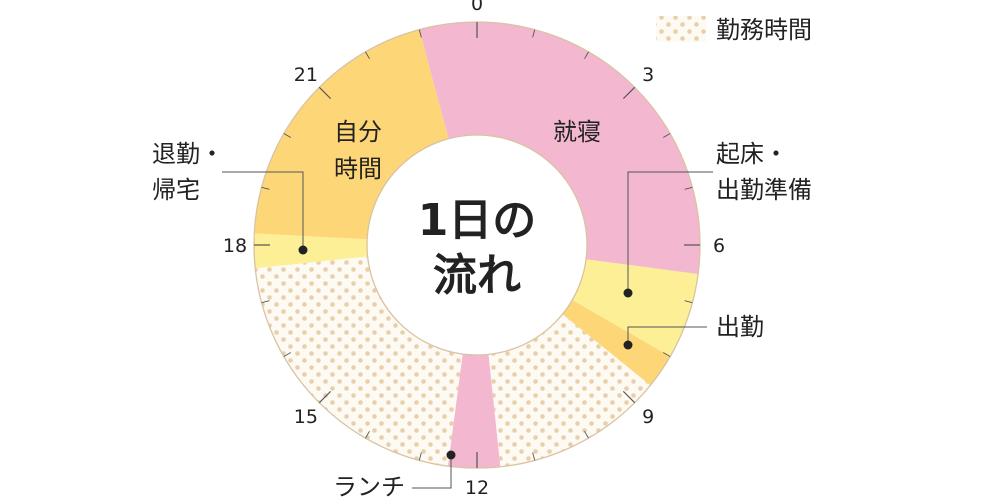 The height and width of the screenshot is (500, 1000). I want to click on label-commute: 出勤, so click(740, 327).